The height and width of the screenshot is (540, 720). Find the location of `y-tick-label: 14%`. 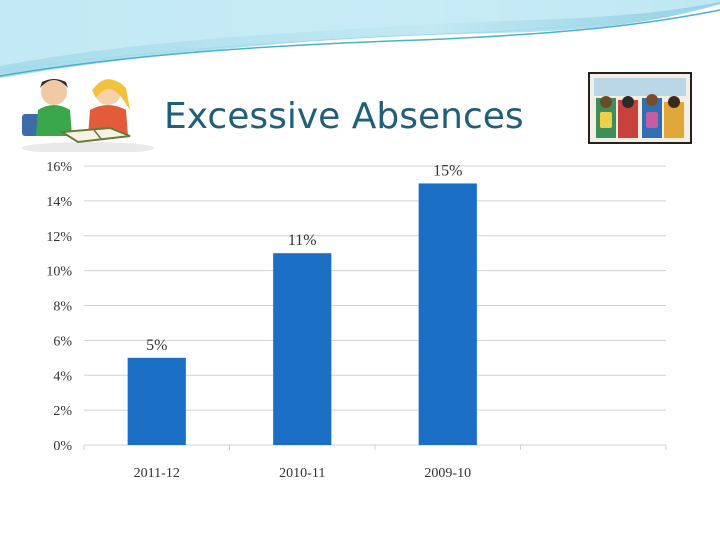

y-tick-label: 14% is located at coordinates (59, 202).